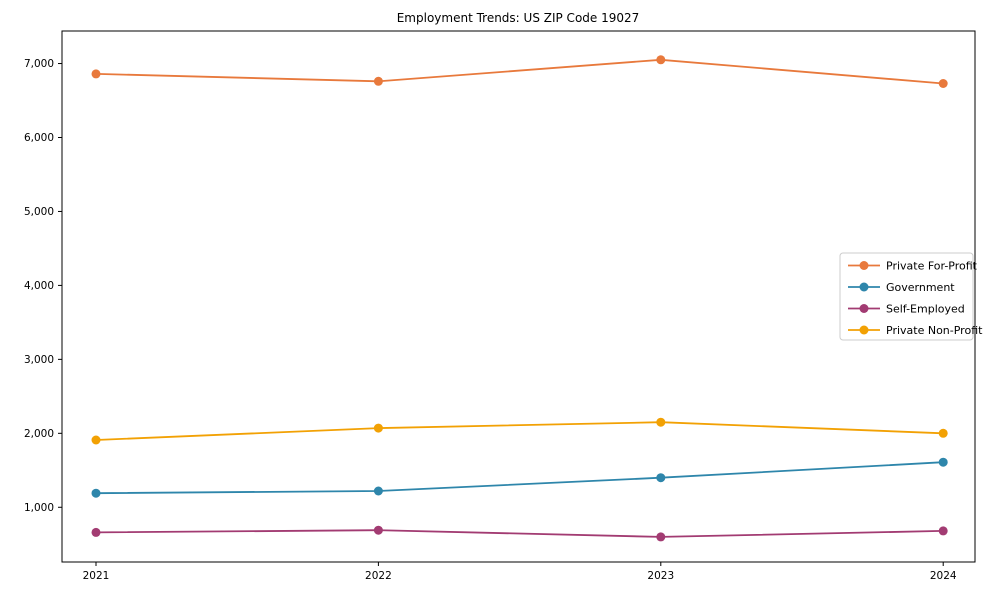  I want to click on series-line-private-non-profit, so click(519, 431).